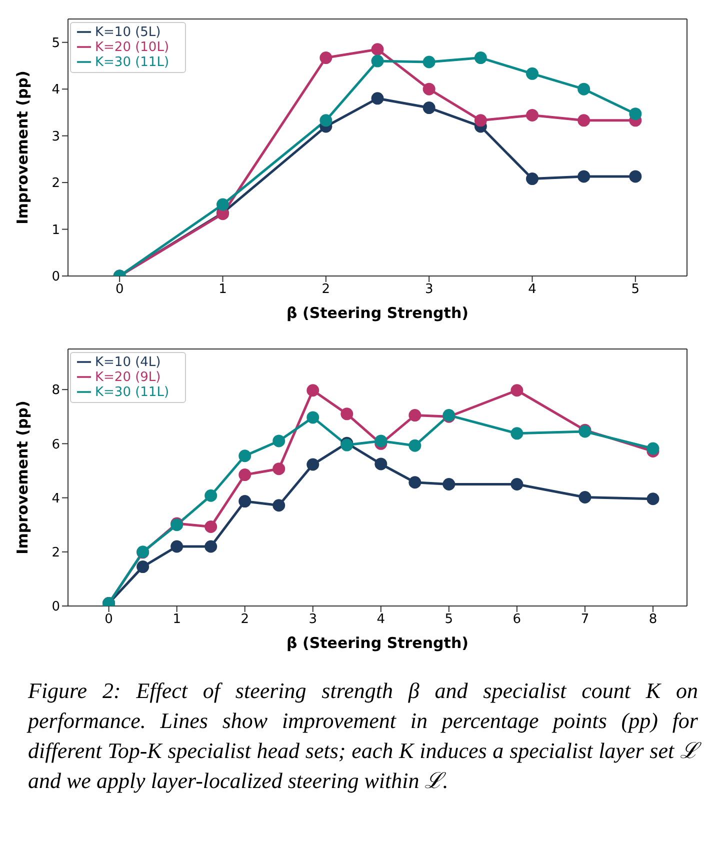  Describe the element at coordinates (128, 377) in the screenshot. I see `legend-label: K=20 (9L)` at that location.